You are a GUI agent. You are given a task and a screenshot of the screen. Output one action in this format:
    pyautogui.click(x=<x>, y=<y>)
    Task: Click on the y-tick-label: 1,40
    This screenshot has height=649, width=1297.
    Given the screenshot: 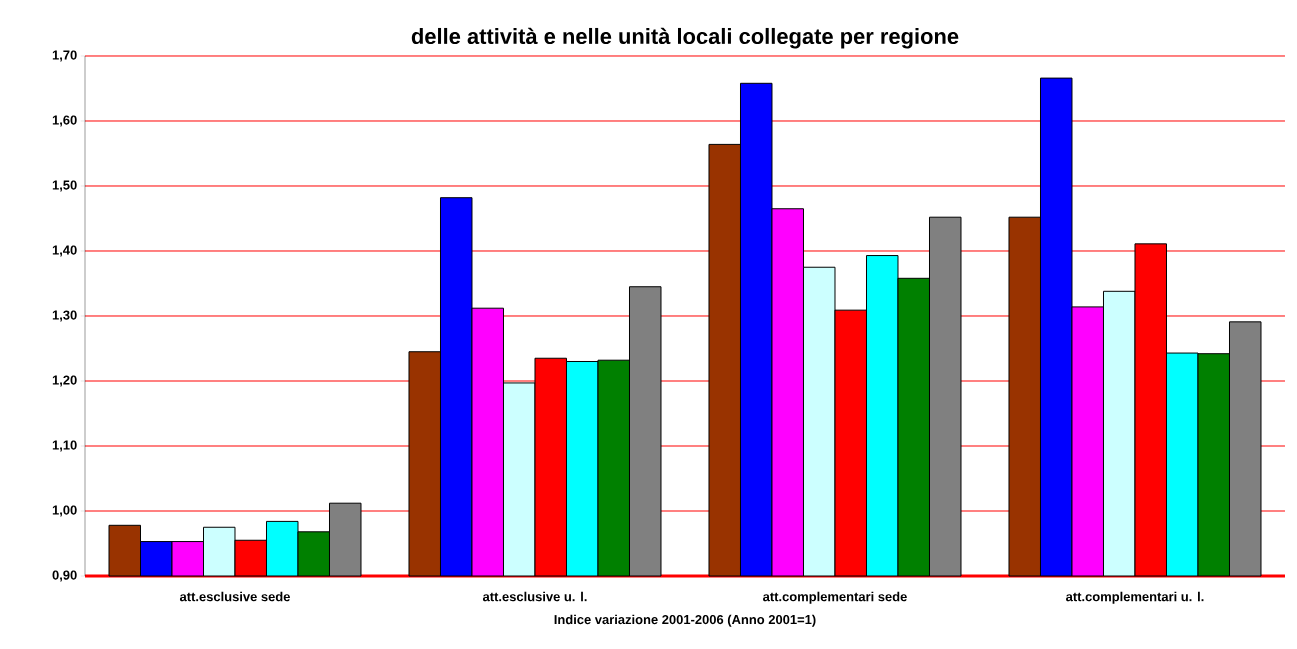 What is the action you would take?
    pyautogui.click(x=64, y=251)
    